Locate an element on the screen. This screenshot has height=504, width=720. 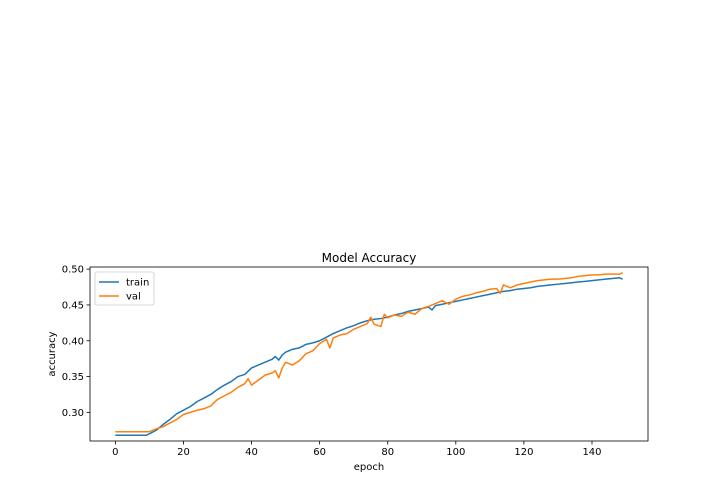
y-tick-label: 0.30 is located at coordinates (73, 413).